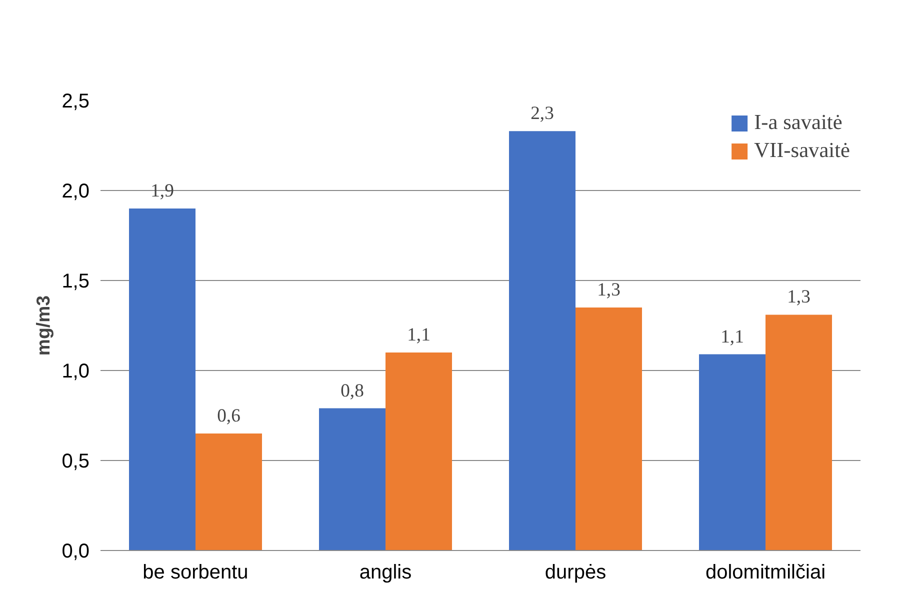  Describe the element at coordinates (228, 416) in the screenshot. I see `data-label: 0,6` at that location.